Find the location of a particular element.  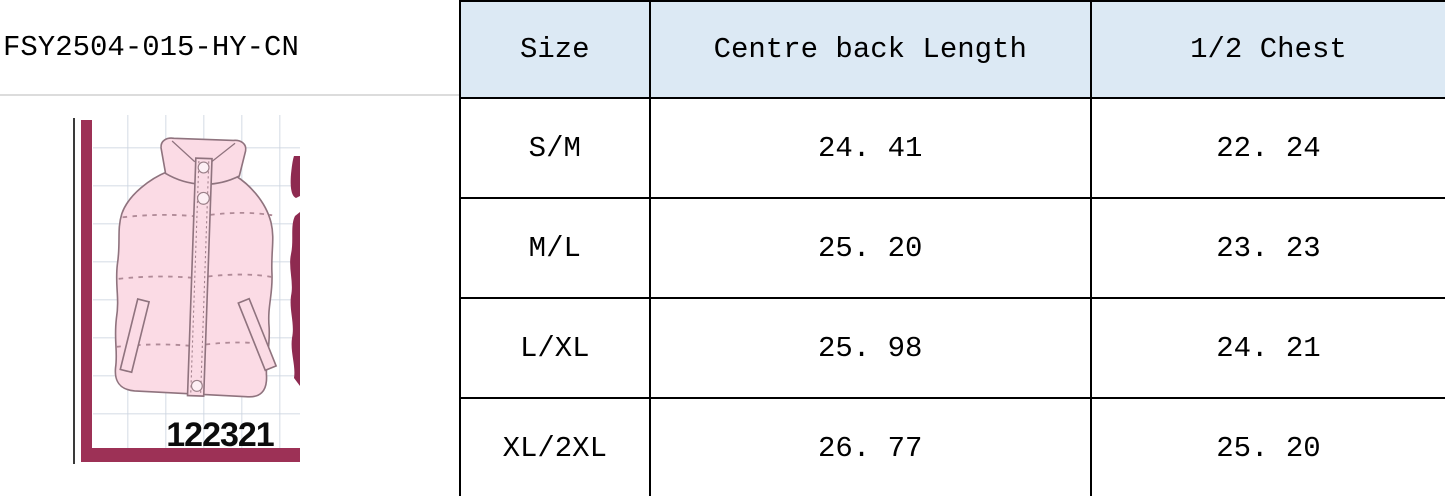

size-cell: L/XL is located at coordinates (555, 348).